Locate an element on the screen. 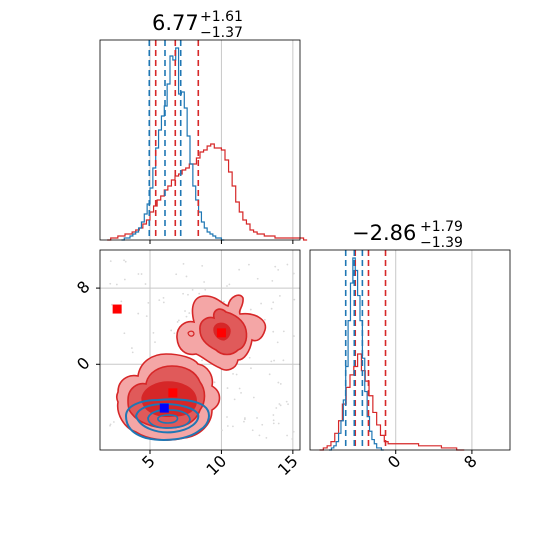 Image resolution: width=550 pixels, height=550 pixels. param1-title-value: 6.77 is located at coordinates (175, 23).